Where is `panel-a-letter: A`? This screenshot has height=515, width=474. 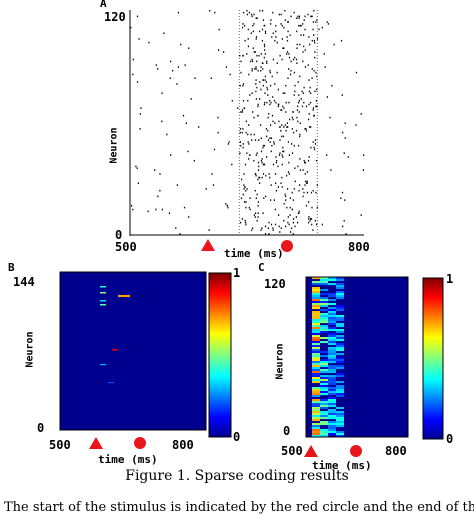 panel-a-letter: A is located at coordinates (103, 5).